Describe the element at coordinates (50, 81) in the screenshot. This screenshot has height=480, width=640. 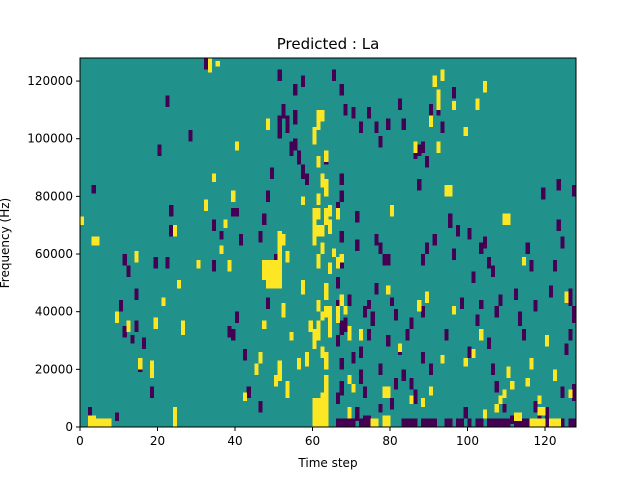
I see `y-tick-label: 120000` at that location.